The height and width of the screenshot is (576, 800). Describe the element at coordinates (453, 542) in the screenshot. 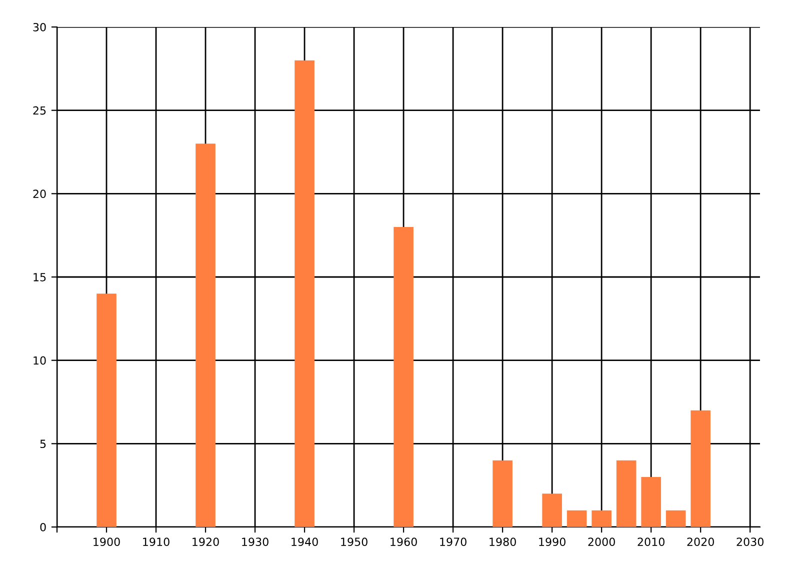

I see `x-tick-label: 1970` at that location.